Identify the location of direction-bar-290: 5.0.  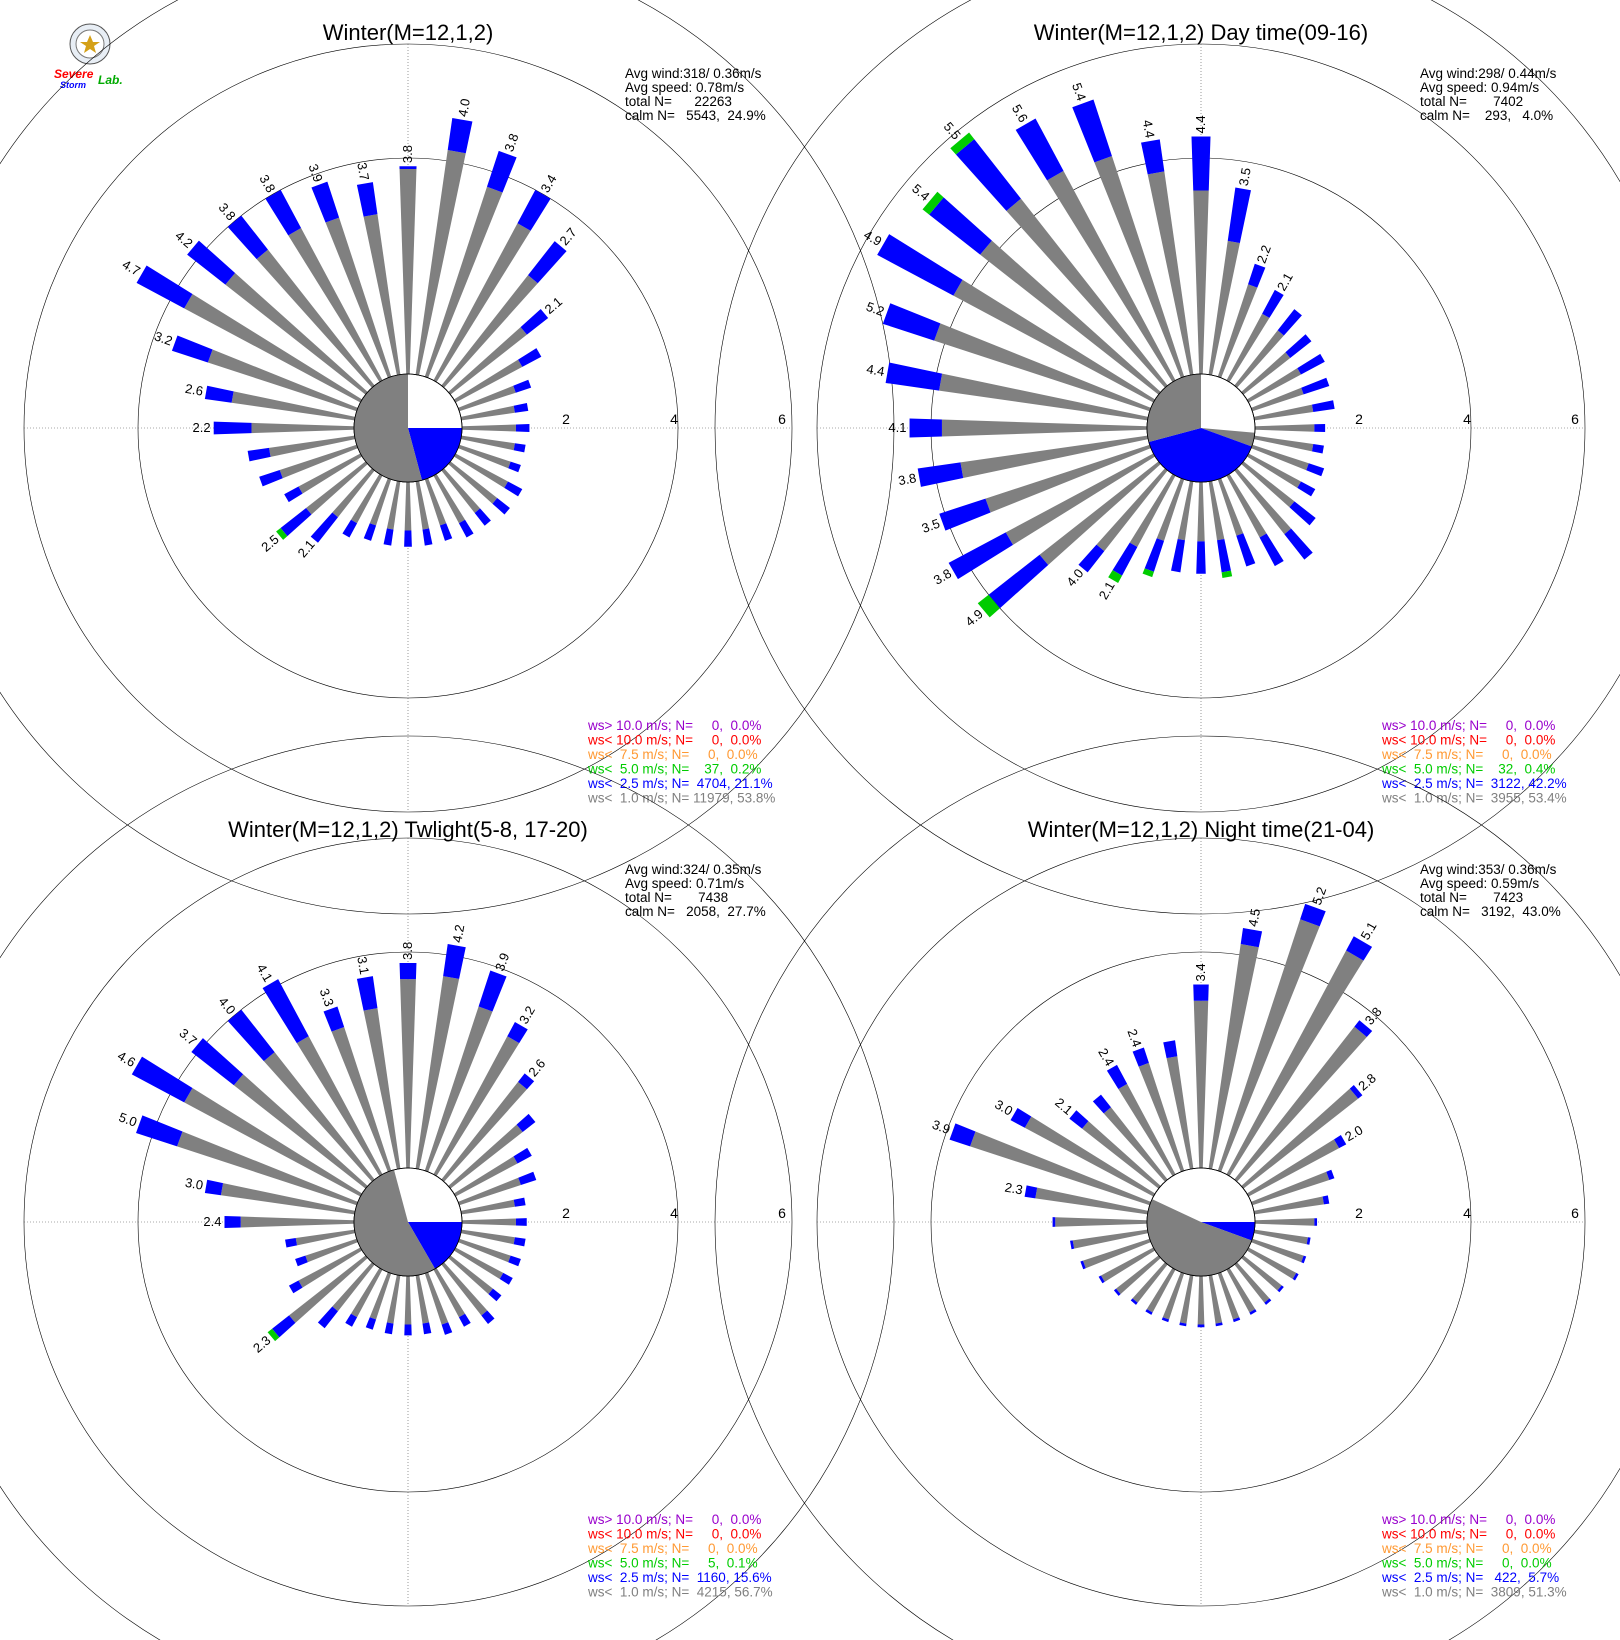
(237, 1157).